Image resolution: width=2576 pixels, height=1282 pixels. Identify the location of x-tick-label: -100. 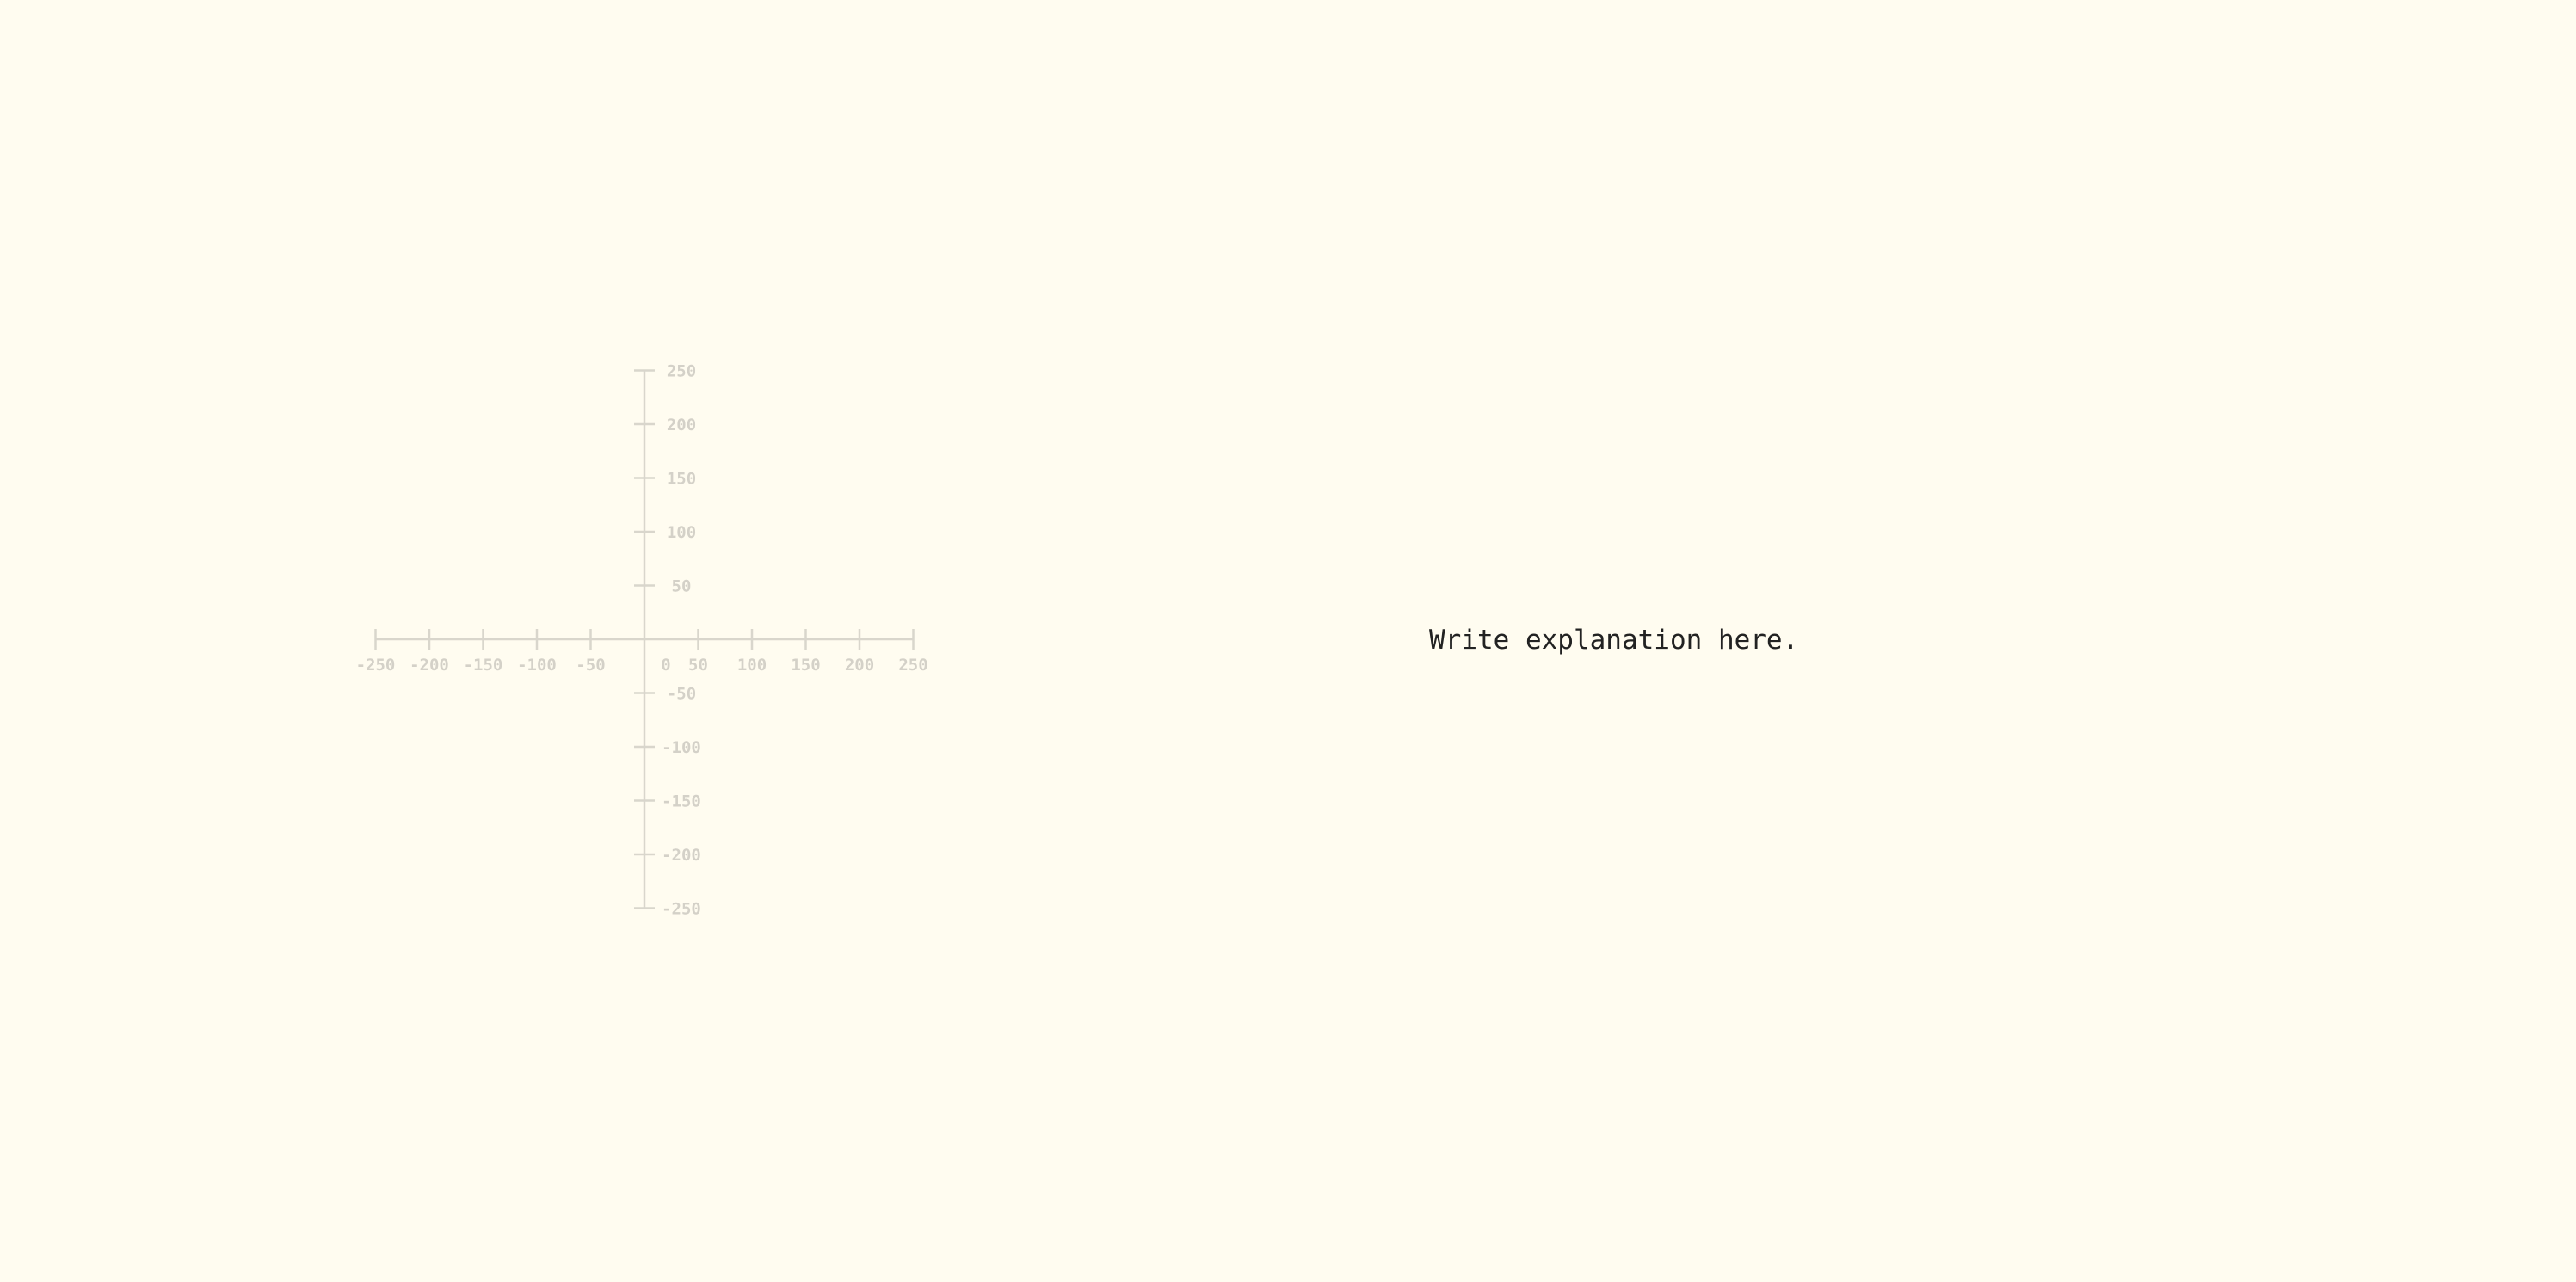
(537, 665).